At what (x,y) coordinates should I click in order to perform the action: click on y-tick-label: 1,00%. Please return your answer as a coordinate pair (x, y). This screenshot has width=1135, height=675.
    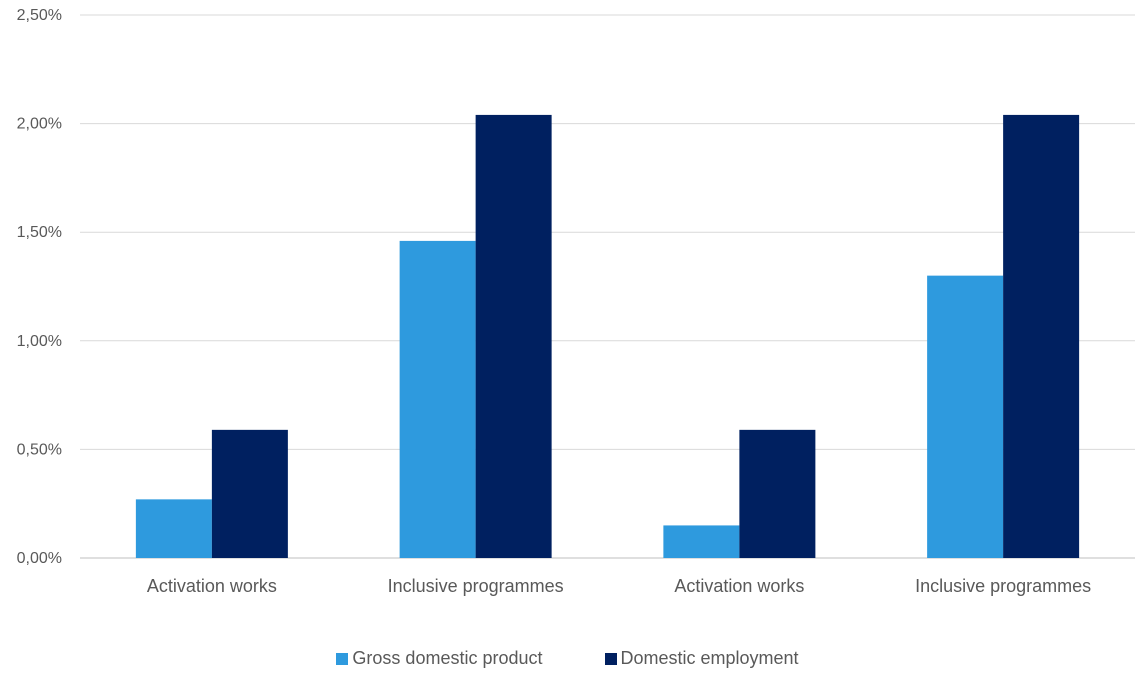
    Looking at the image, I should click on (39, 341).